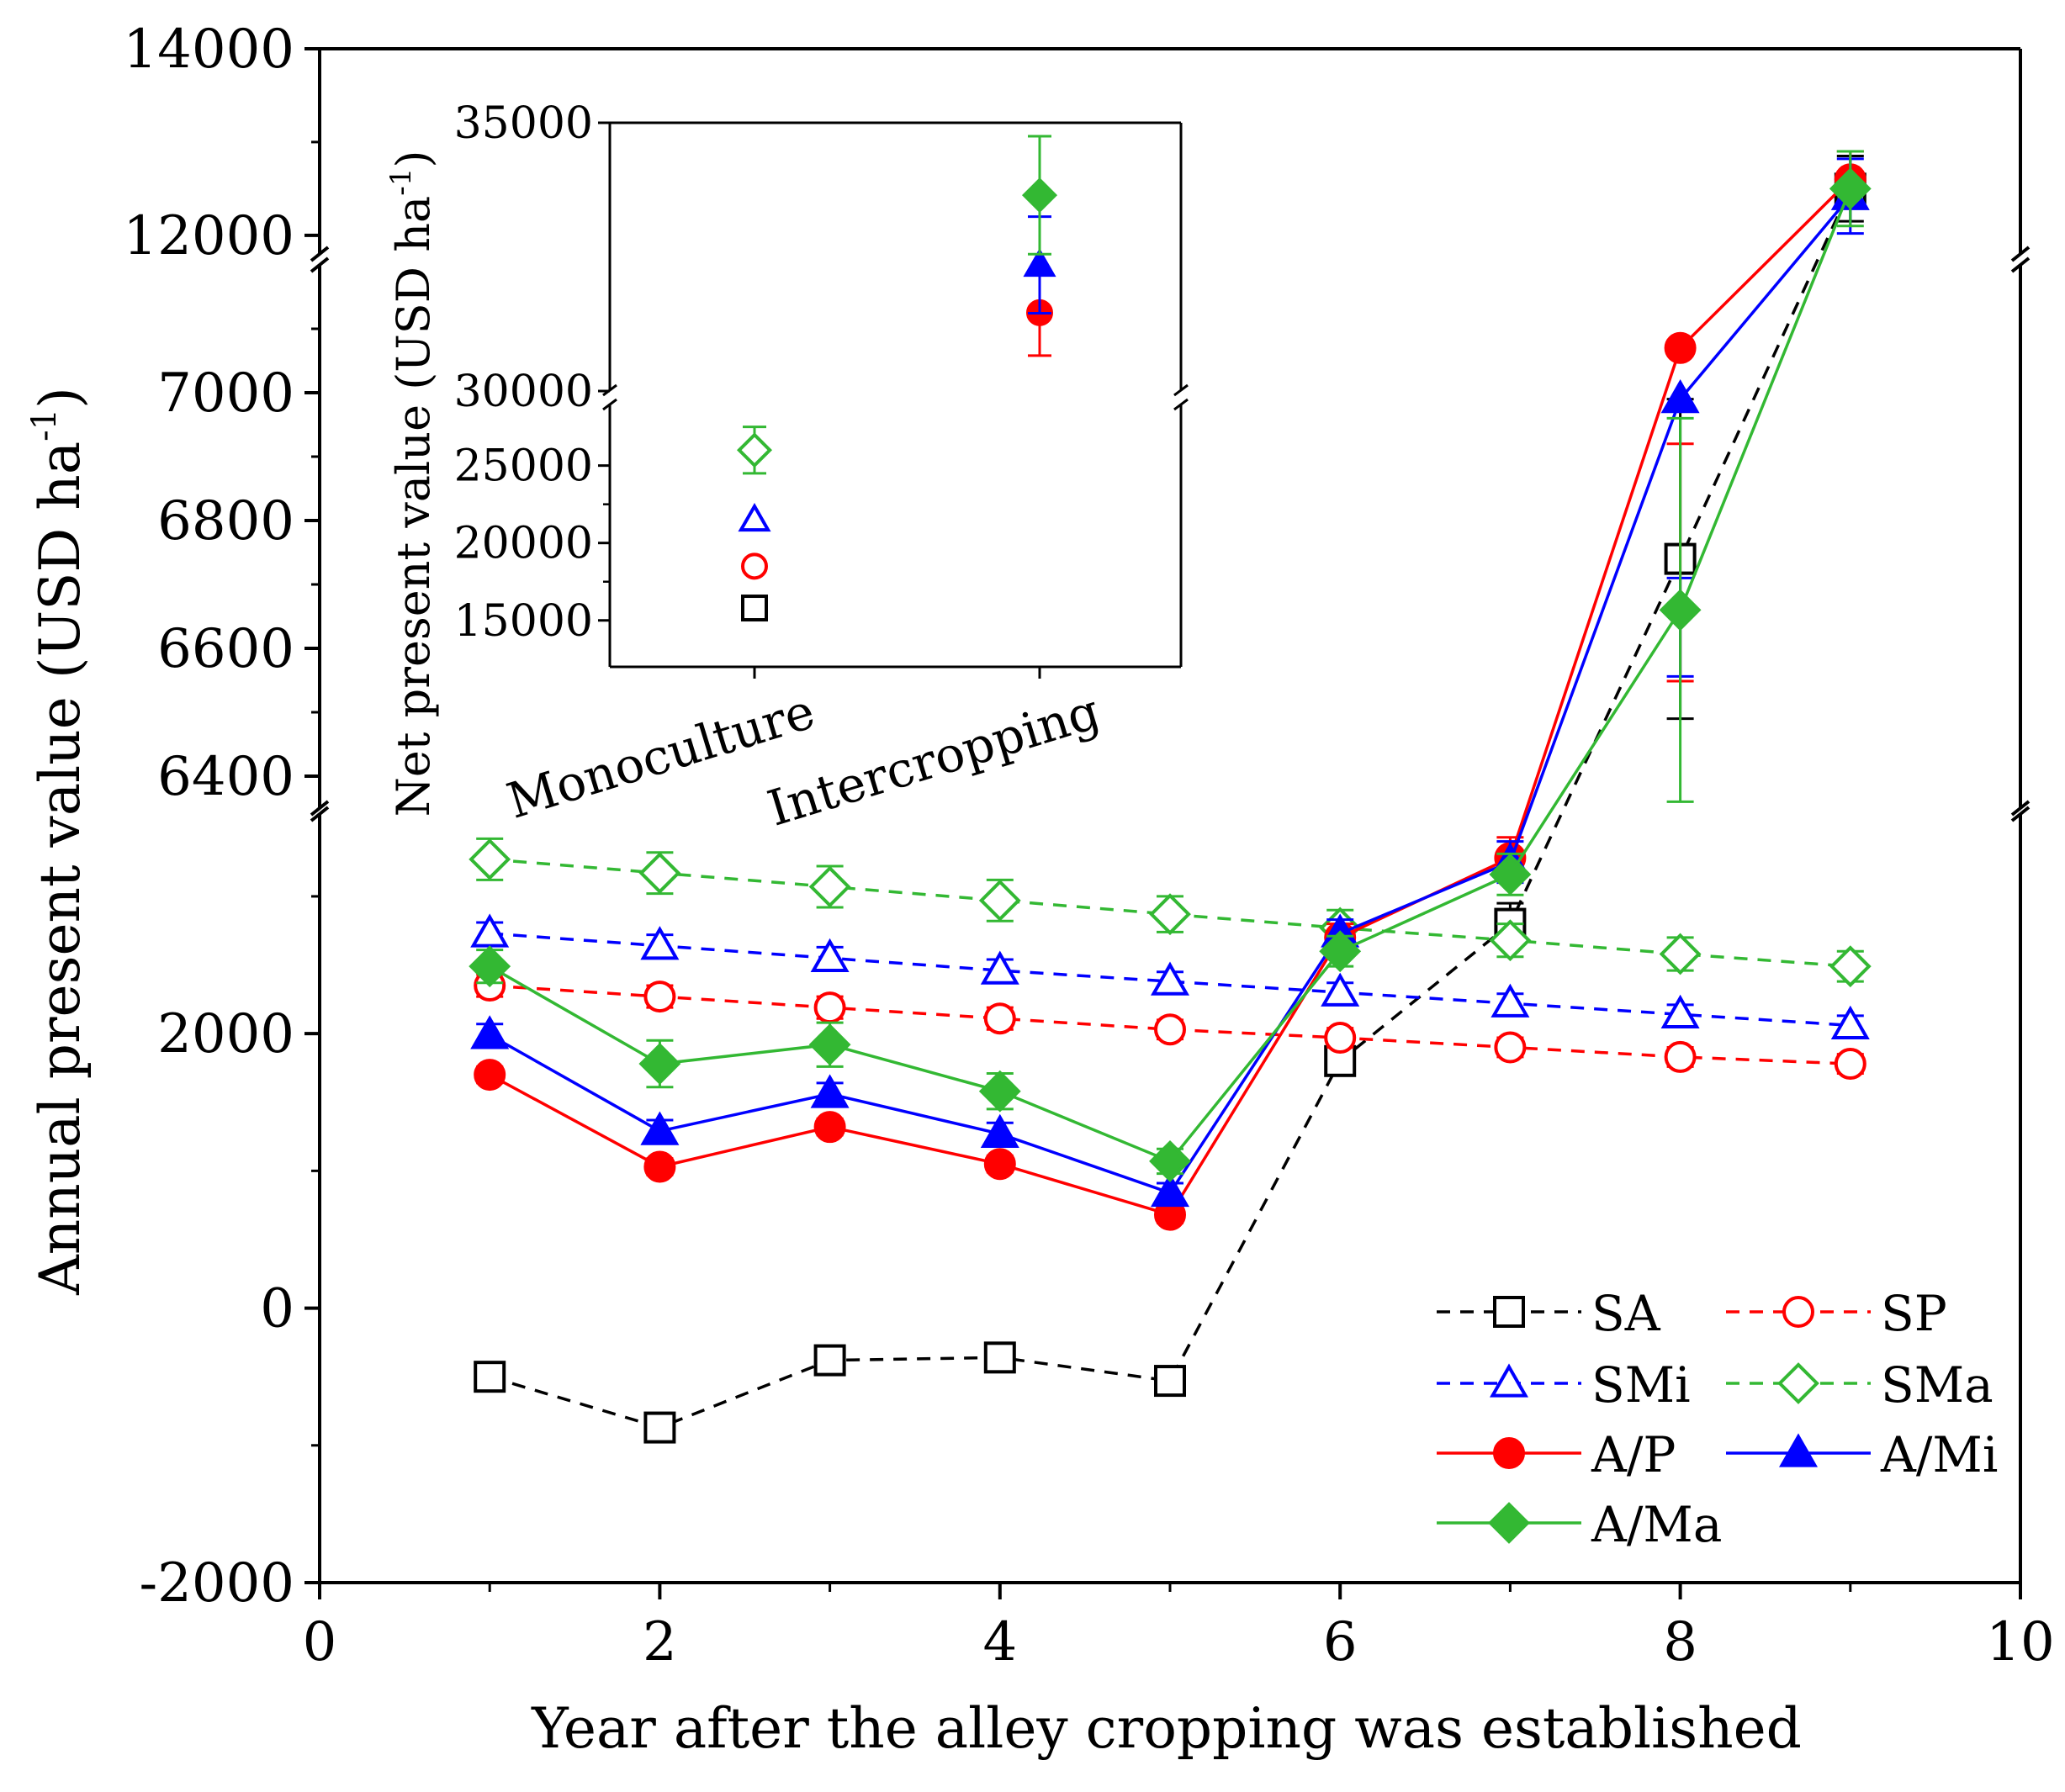 Image resolution: width=2065 pixels, height=1792 pixels. What do you see at coordinates (208, 236) in the screenshot?
I see `y-tick-label: 12000` at bounding box center [208, 236].